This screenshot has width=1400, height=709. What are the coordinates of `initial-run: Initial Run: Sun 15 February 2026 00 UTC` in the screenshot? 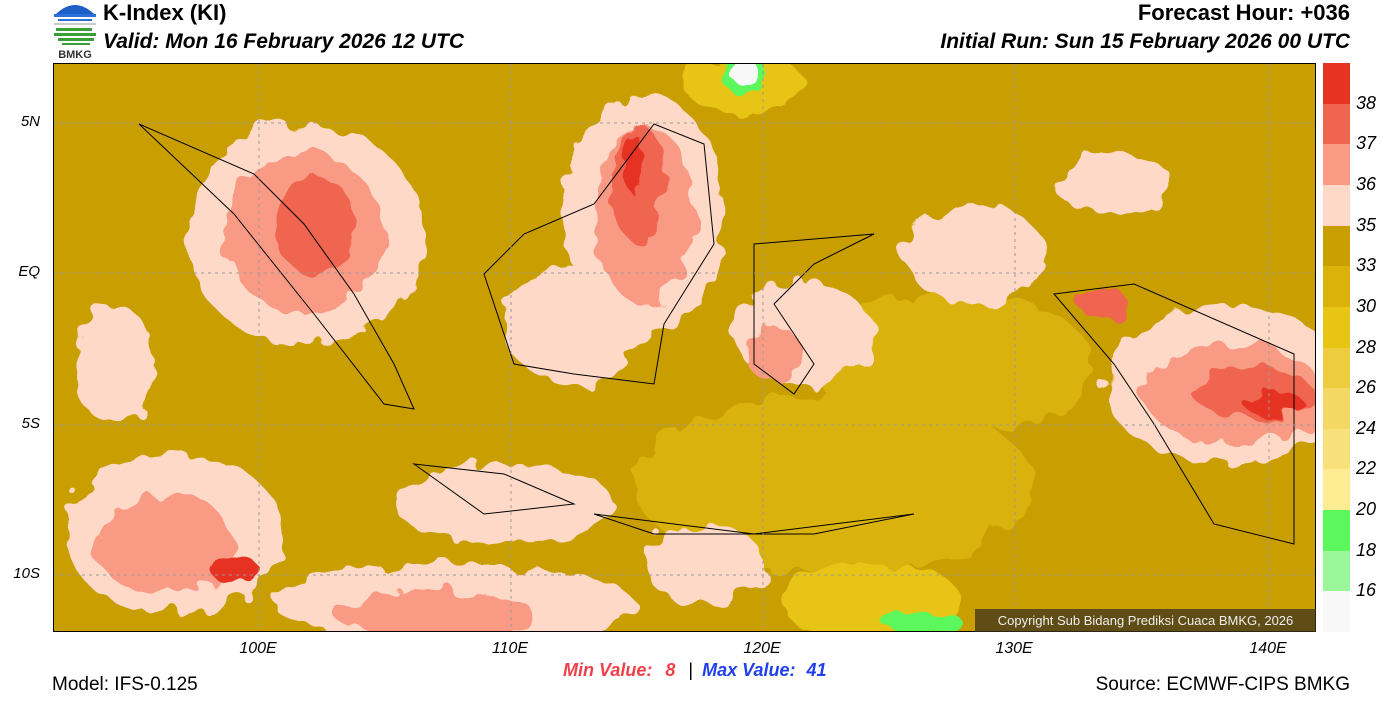 It's located at (1145, 41).